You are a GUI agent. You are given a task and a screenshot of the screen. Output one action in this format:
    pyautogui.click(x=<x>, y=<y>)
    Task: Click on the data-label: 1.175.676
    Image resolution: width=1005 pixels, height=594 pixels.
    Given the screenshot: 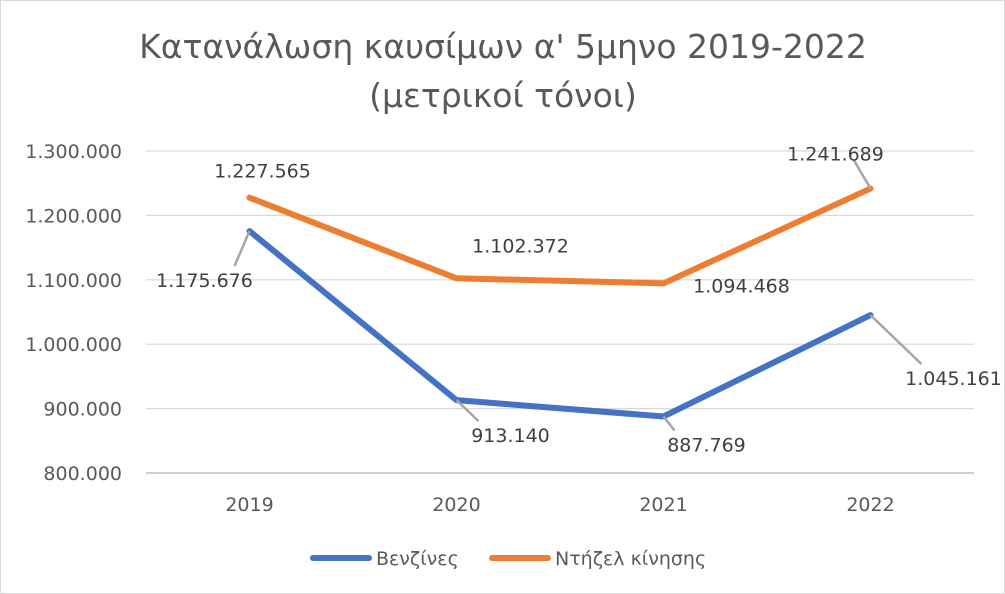 What is the action you would take?
    pyautogui.click(x=204, y=281)
    